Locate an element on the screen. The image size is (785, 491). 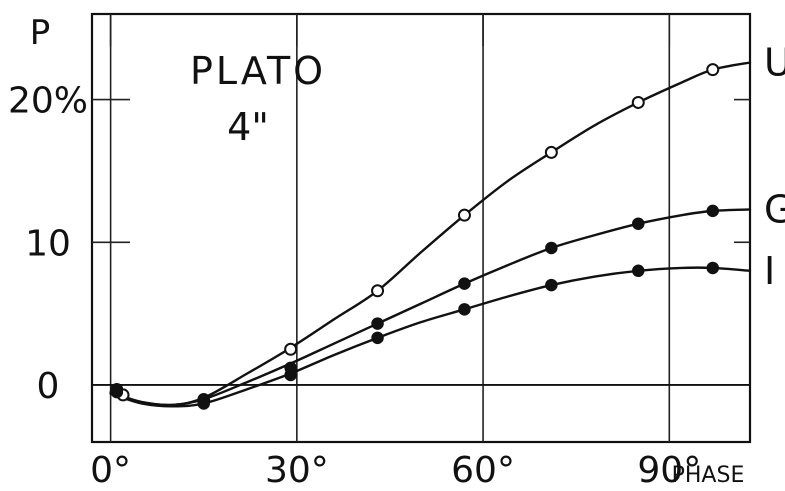
x-tick-label: 60° is located at coordinates (483, 470).